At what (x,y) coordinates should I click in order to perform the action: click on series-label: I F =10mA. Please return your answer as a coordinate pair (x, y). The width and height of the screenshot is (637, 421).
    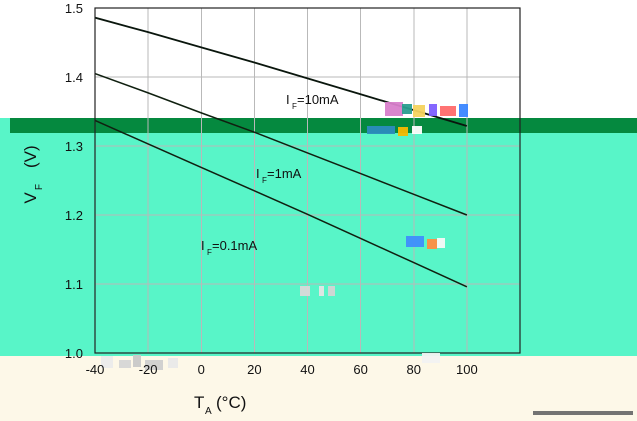
    Looking at the image, I should click on (312, 101).